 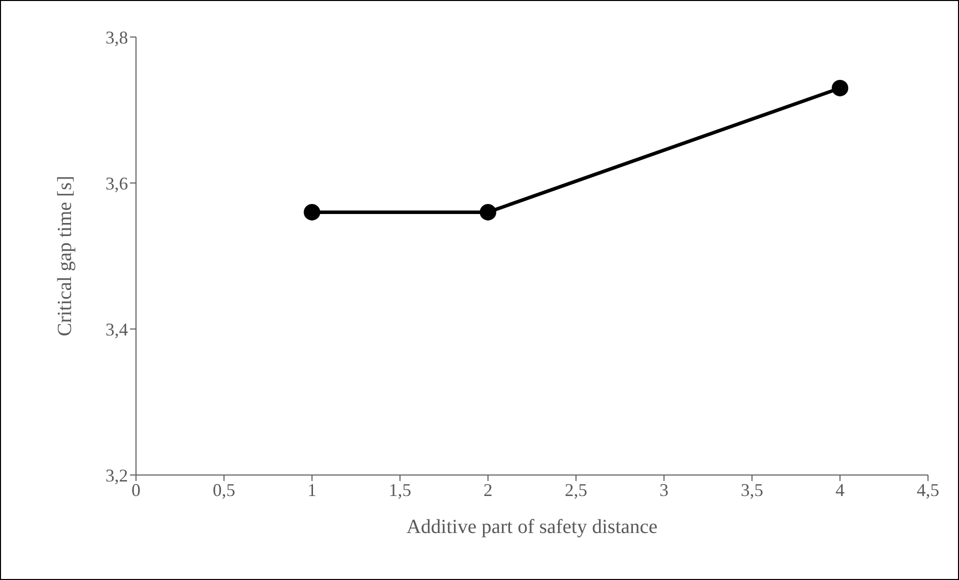 What do you see at coordinates (532, 527) in the screenshot?
I see `x-axis-title: Additive part of safety distance` at bounding box center [532, 527].